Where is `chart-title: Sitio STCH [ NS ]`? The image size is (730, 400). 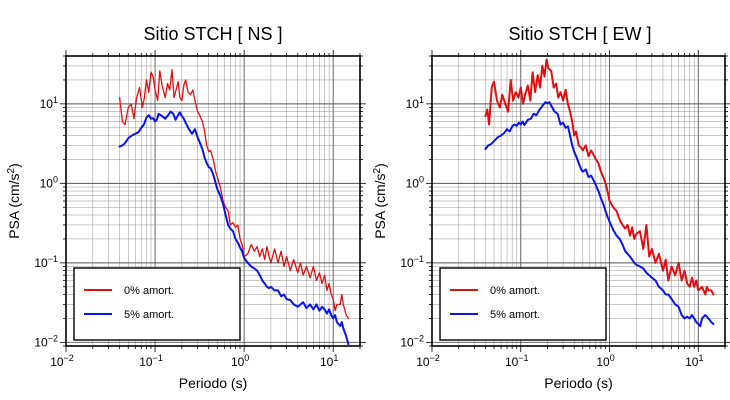 chart-title: Sitio STCH [ NS ] is located at coordinates (212, 34).